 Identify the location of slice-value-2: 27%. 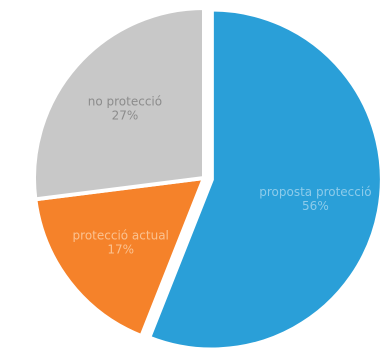
(125, 115).